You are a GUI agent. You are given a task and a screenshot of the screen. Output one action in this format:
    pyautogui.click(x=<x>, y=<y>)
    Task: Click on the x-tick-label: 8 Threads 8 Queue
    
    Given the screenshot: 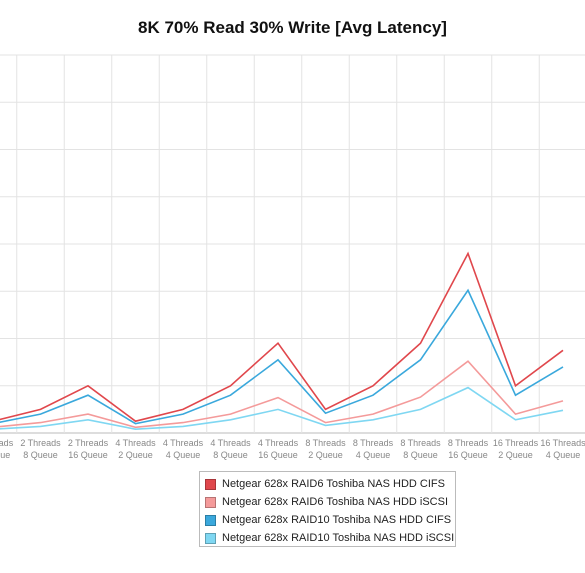 What is the action you would take?
    pyautogui.click(x=420, y=449)
    